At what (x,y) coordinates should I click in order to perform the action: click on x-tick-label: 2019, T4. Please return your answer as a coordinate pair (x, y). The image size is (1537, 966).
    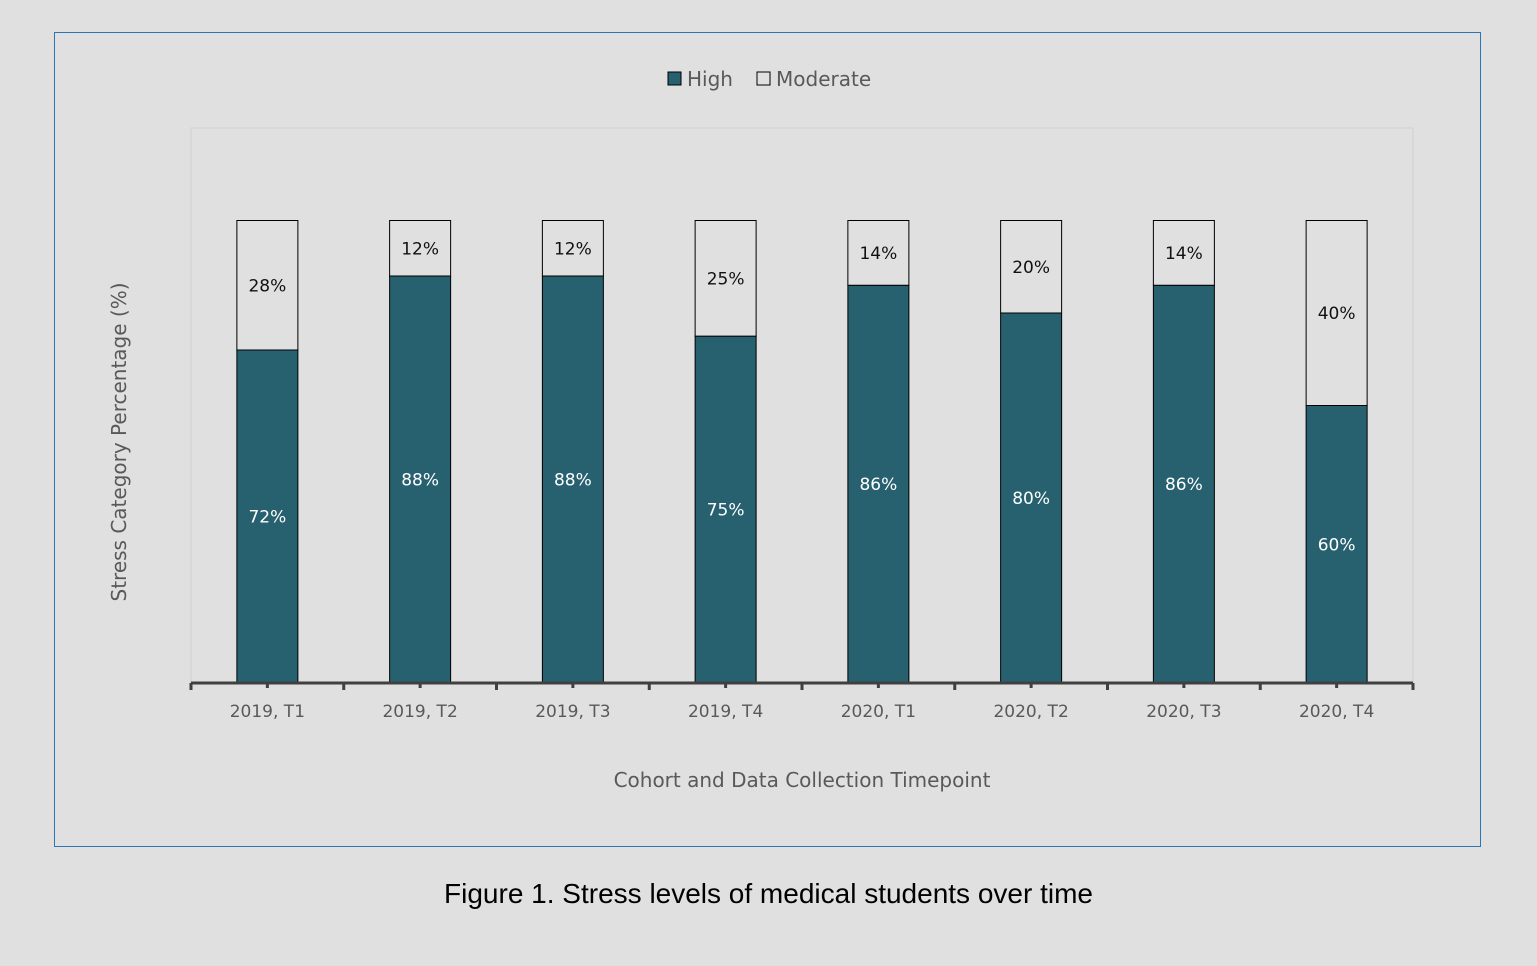
    Looking at the image, I should click on (725, 712).